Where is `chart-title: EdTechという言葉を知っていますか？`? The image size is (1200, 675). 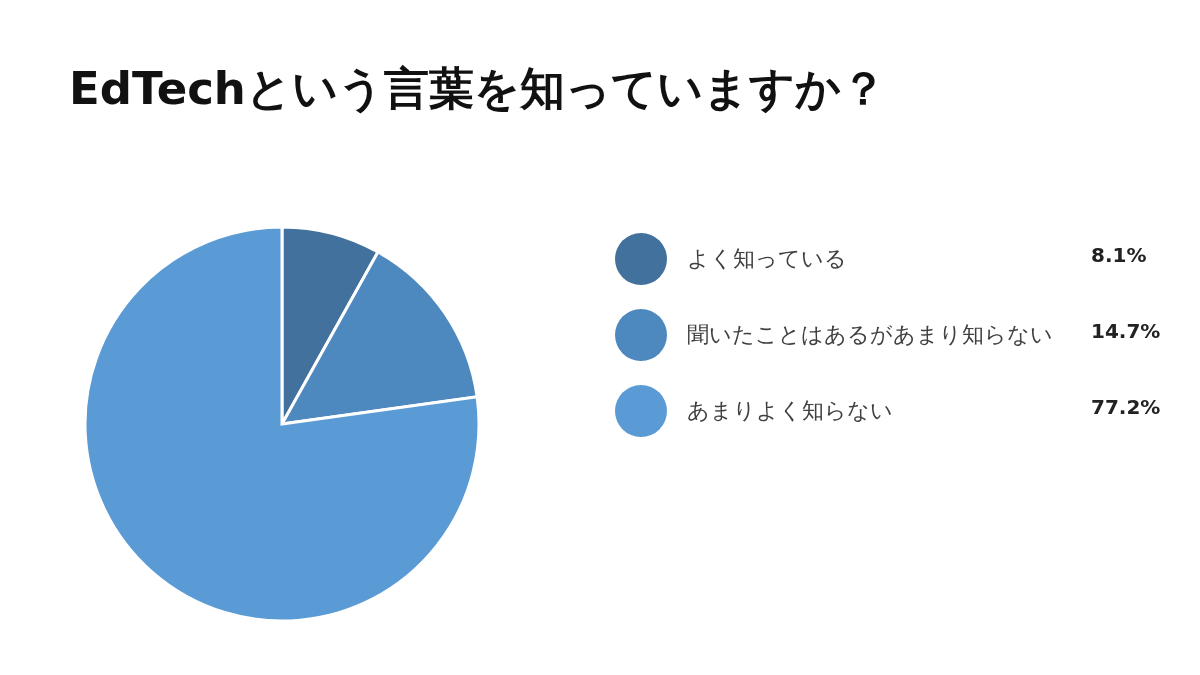
chart-title: EdTechという言葉を知っていますか？ is located at coordinates (477, 88).